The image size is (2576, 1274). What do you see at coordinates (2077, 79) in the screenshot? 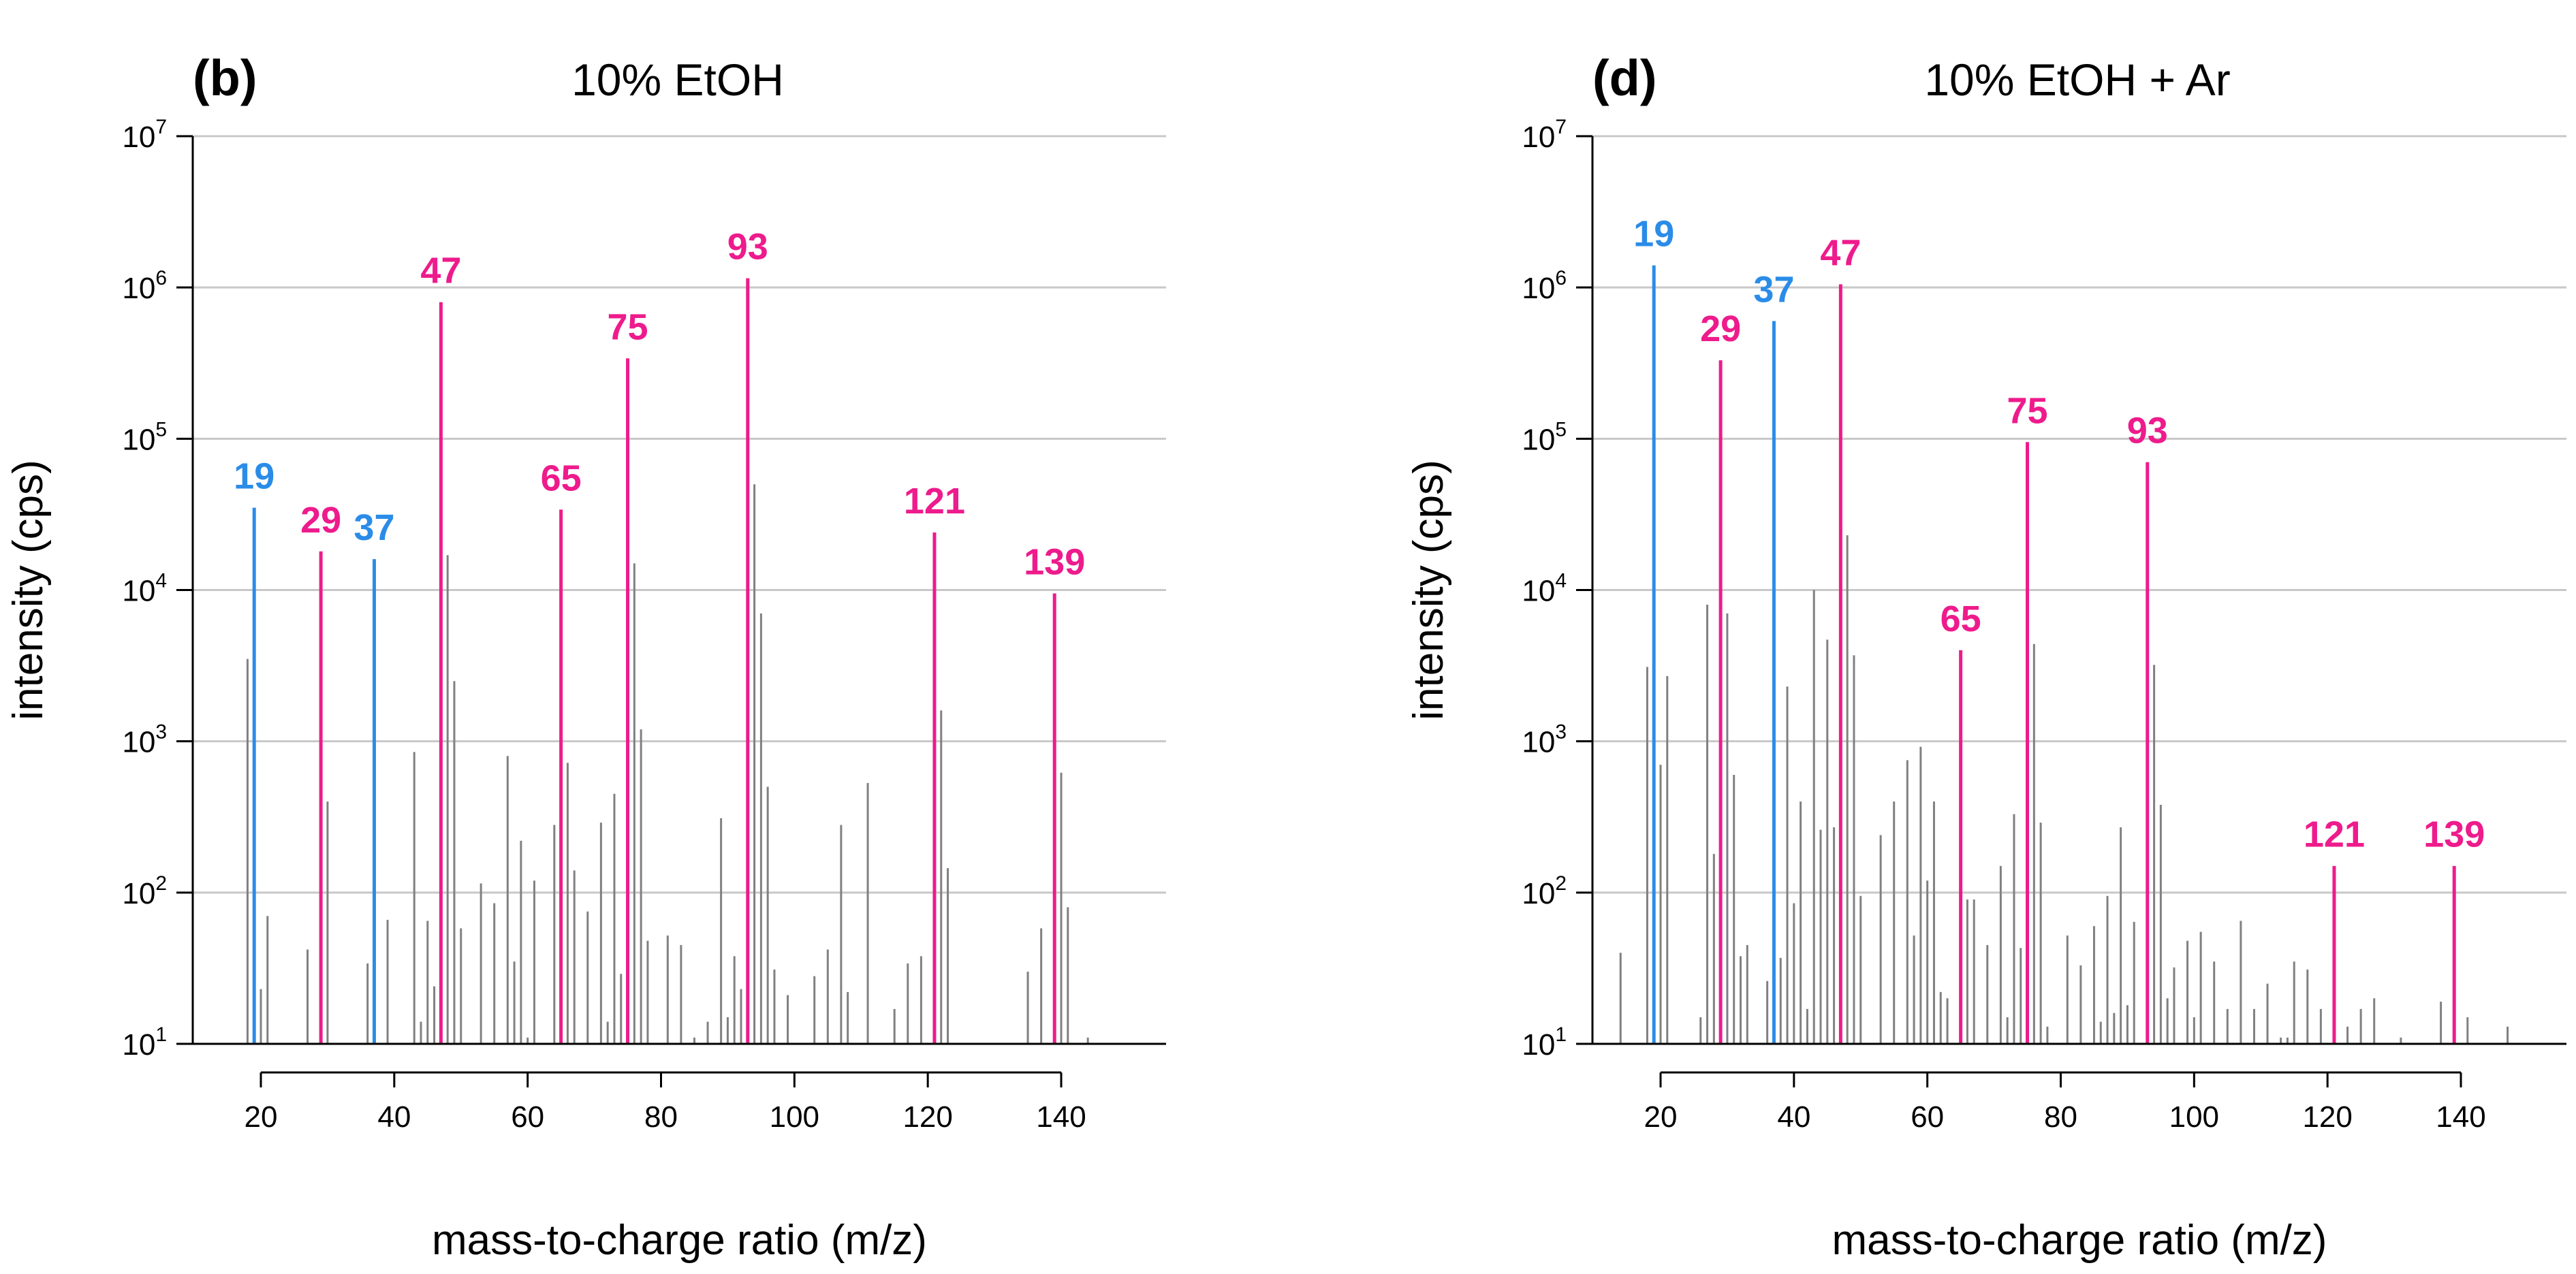
I see `panel-title: 10% EtOH + Ar` at bounding box center [2077, 79].